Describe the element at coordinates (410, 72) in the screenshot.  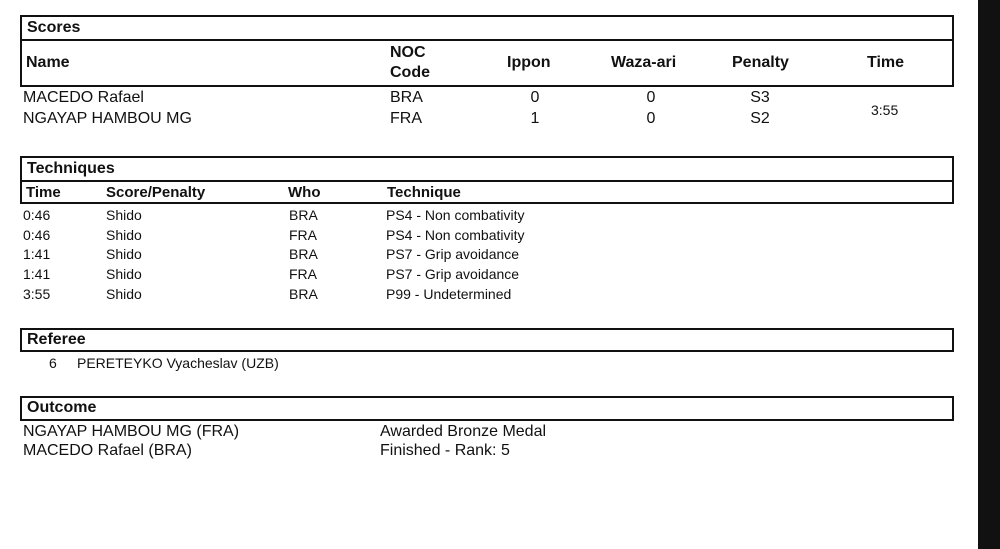
I see `col-header-noc-2: Code` at that location.